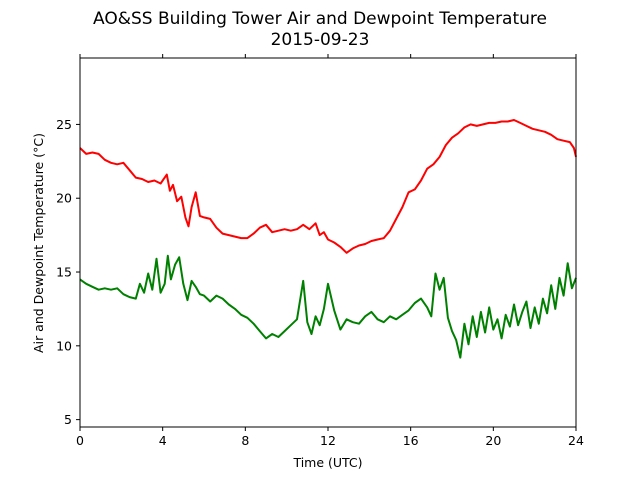 This screenshot has height=480, width=640. I want to click on y-tick-label: 20, so click(64, 198).